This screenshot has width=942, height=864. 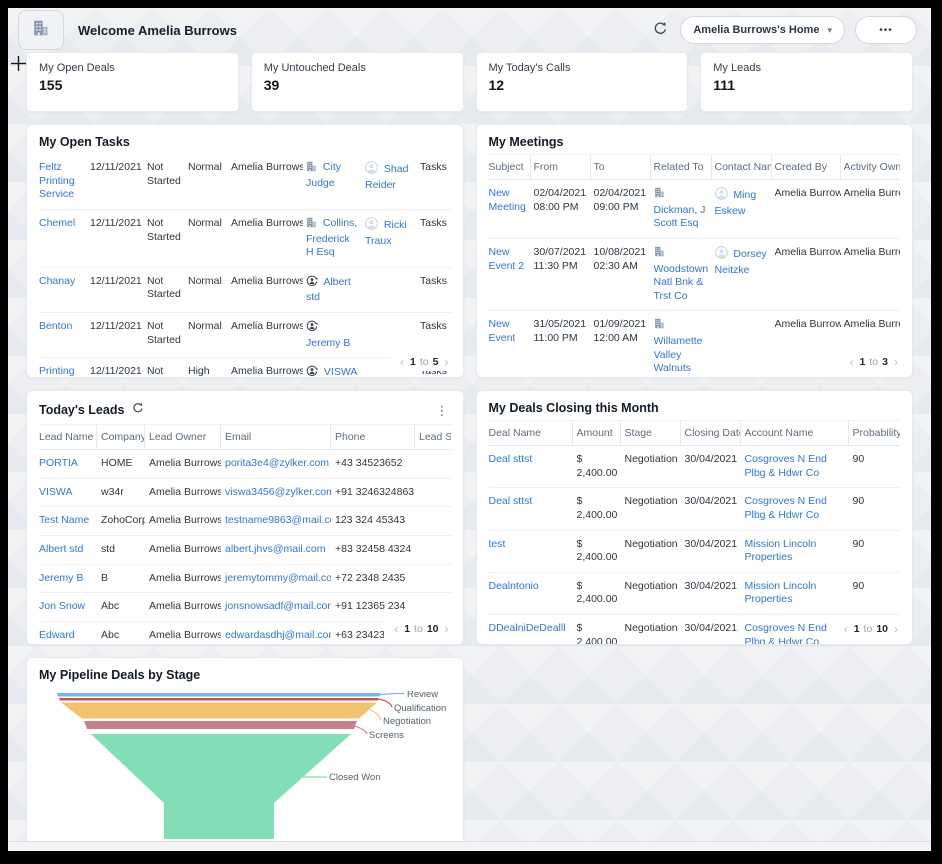 What do you see at coordinates (57, 280) in the screenshot?
I see `task-subject-link: Chanay` at bounding box center [57, 280].